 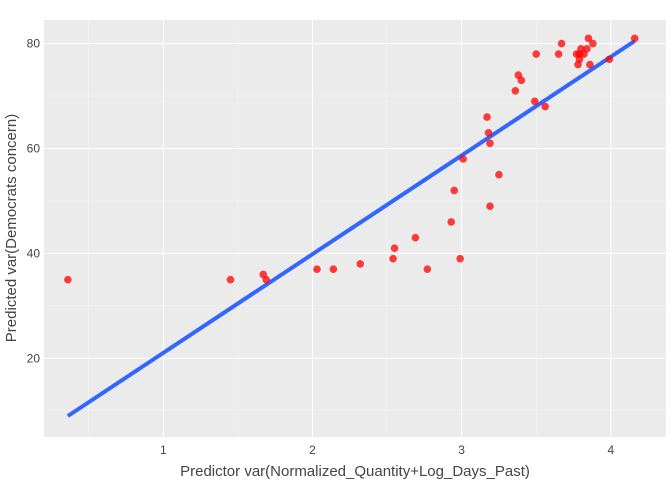 I want to click on y-axis-title: Predicted var(Democrats concern), so click(x=11, y=228).